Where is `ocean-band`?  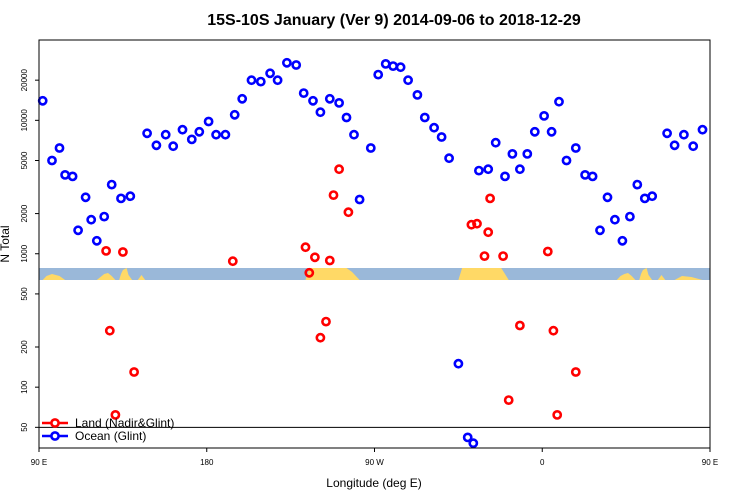 ocean-band is located at coordinates (374, 274).